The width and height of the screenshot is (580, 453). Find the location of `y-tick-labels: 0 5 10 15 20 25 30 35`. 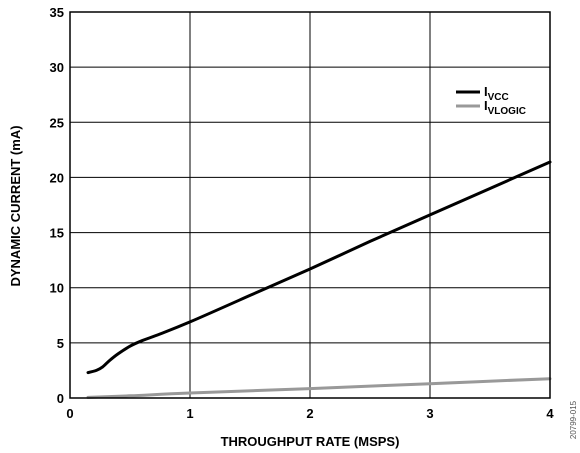

y-tick-labels: 0 5 10 15 20 25 30 35 is located at coordinates (57, 205).